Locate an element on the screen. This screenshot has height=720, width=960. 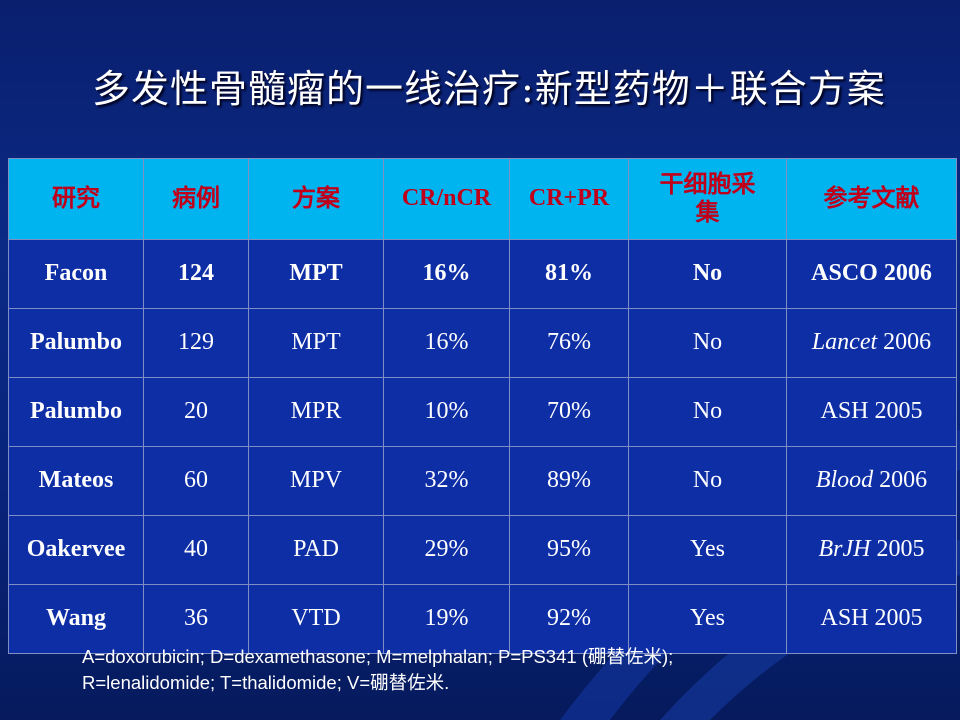
cell-cr-ncr: 19% is located at coordinates (446, 619).